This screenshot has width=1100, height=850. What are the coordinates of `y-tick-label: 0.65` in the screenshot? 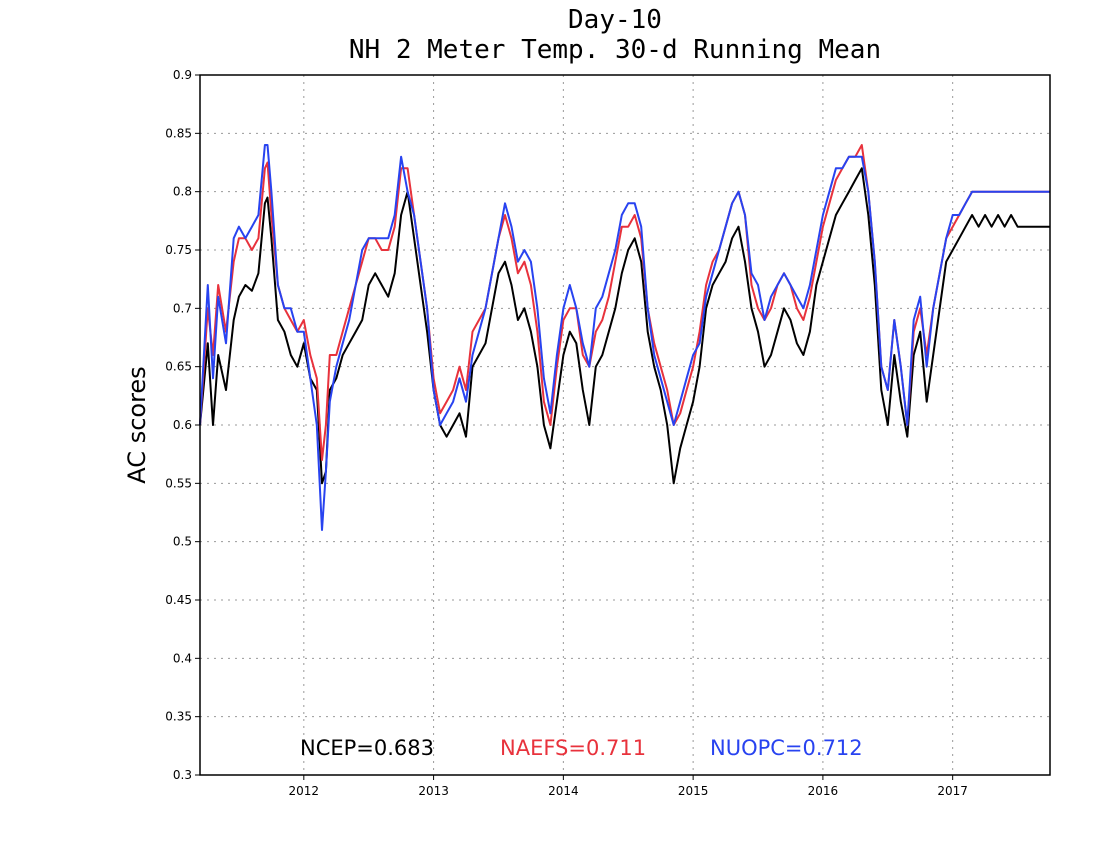 It's located at (178, 367).